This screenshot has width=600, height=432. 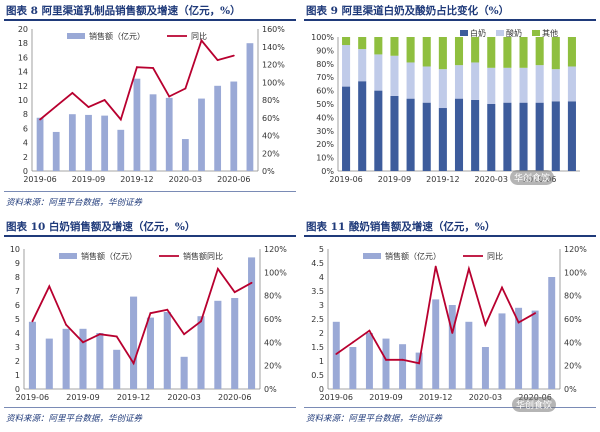 What do you see at coordinates (478, 33) in the screenshot?
I see `legend-label: 白奶` at bounding box center [478, 33].